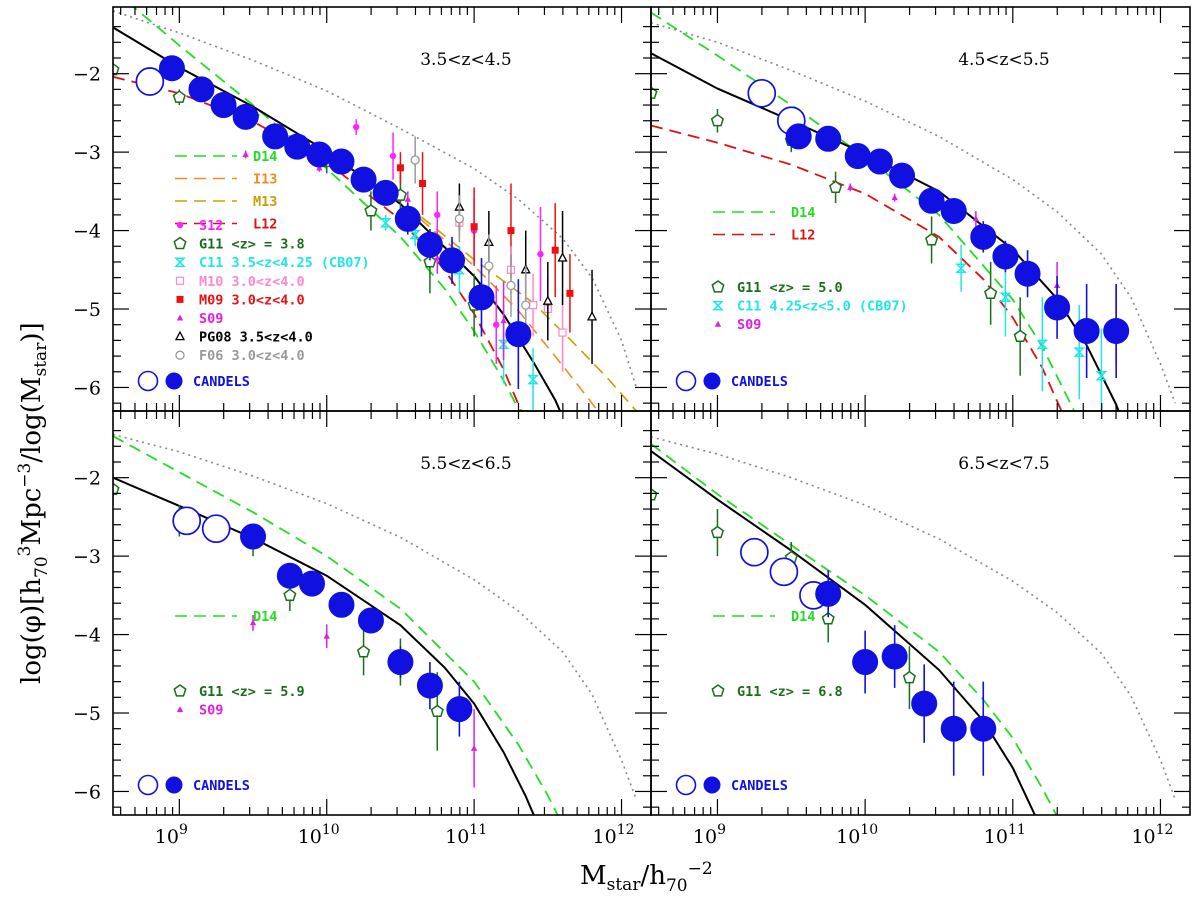 This screenshot has width=1200, height=898. Describe the element at coordinates (252, 282) in the screenshot. I see `legend-label: M10 3.0<z<4.0` at that location.